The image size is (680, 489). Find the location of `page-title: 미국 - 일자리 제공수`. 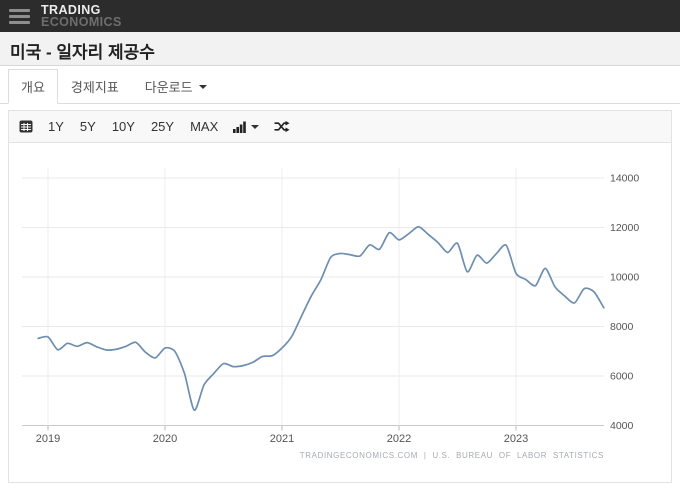

page-title: 미국 - 일자리 제공수 is located at coordinates (82, 52).